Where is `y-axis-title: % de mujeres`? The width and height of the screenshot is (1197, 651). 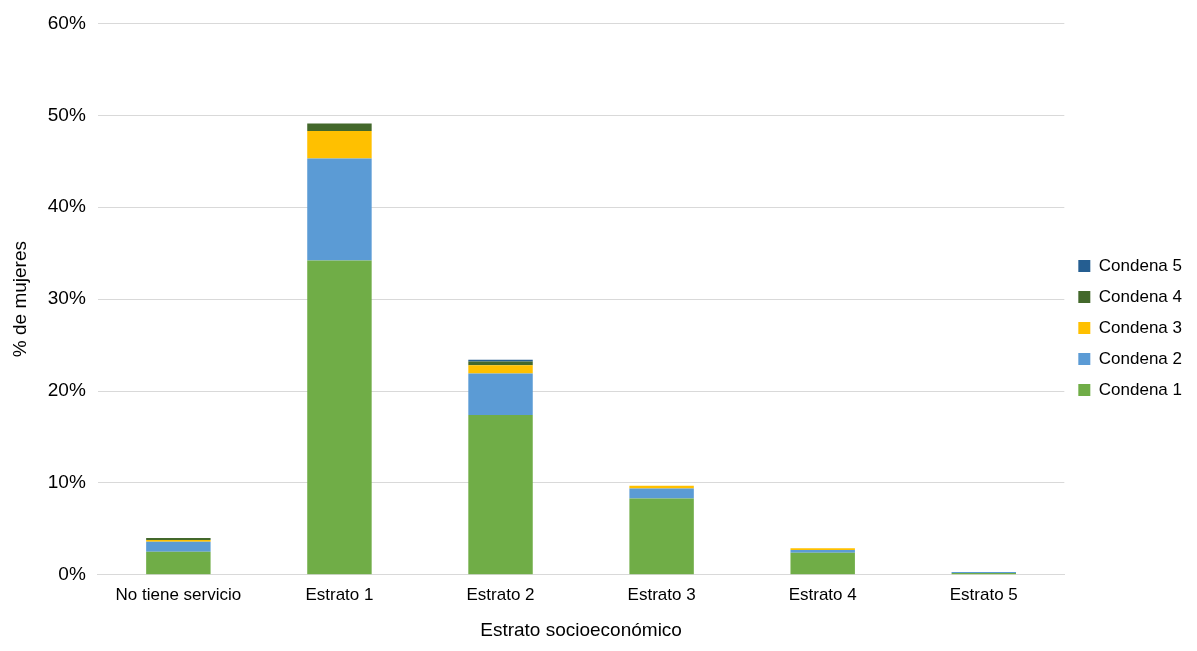
y-axis-title: % de mujeres is located at coordinates (19, 299).